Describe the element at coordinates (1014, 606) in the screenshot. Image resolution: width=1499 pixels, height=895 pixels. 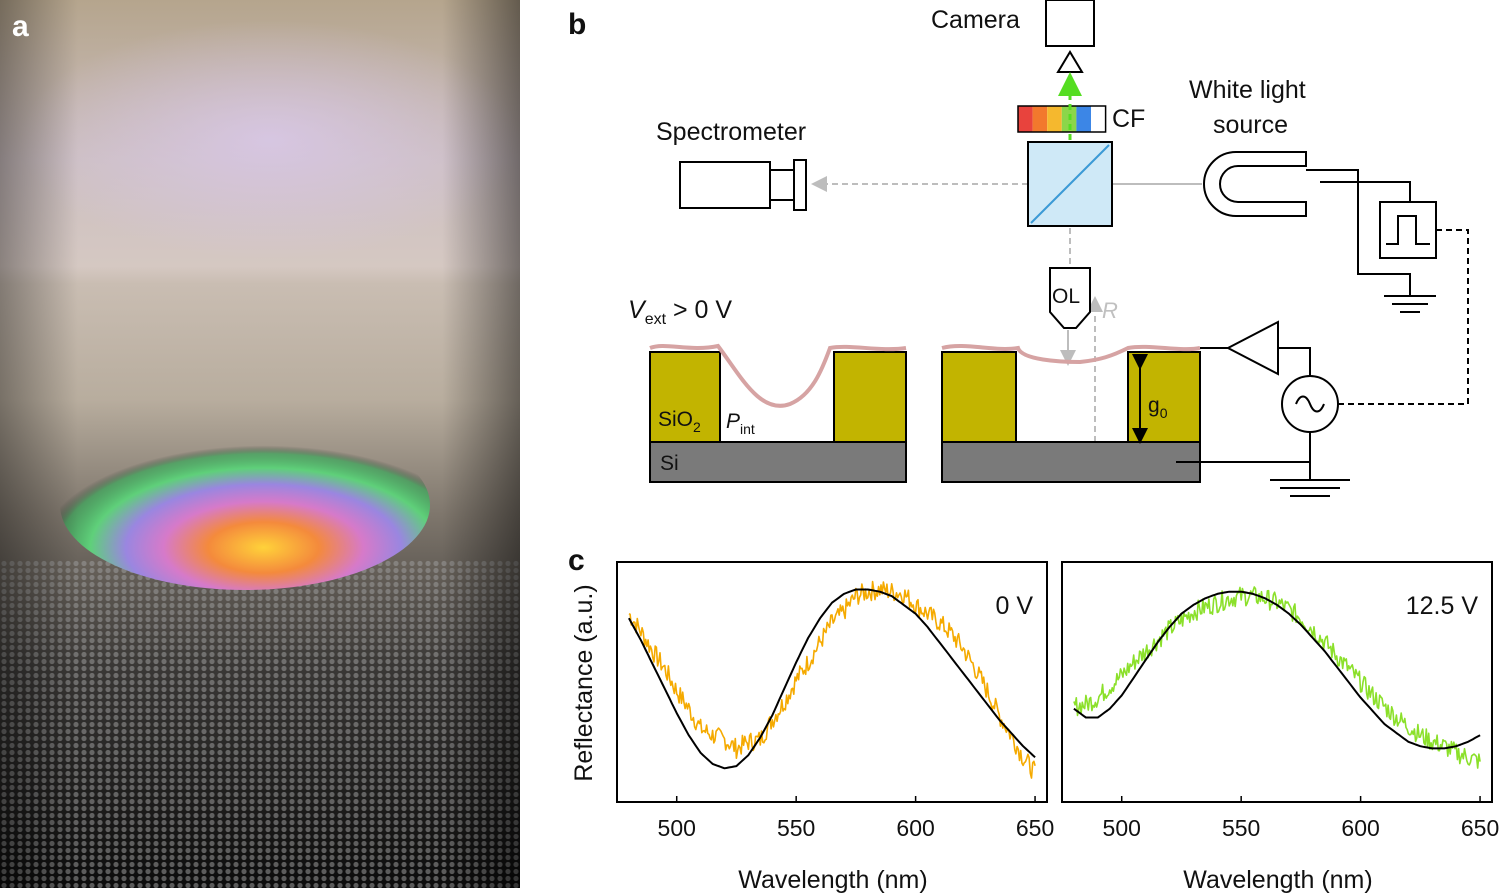
I see `voltage-title: 0 V` at that location.